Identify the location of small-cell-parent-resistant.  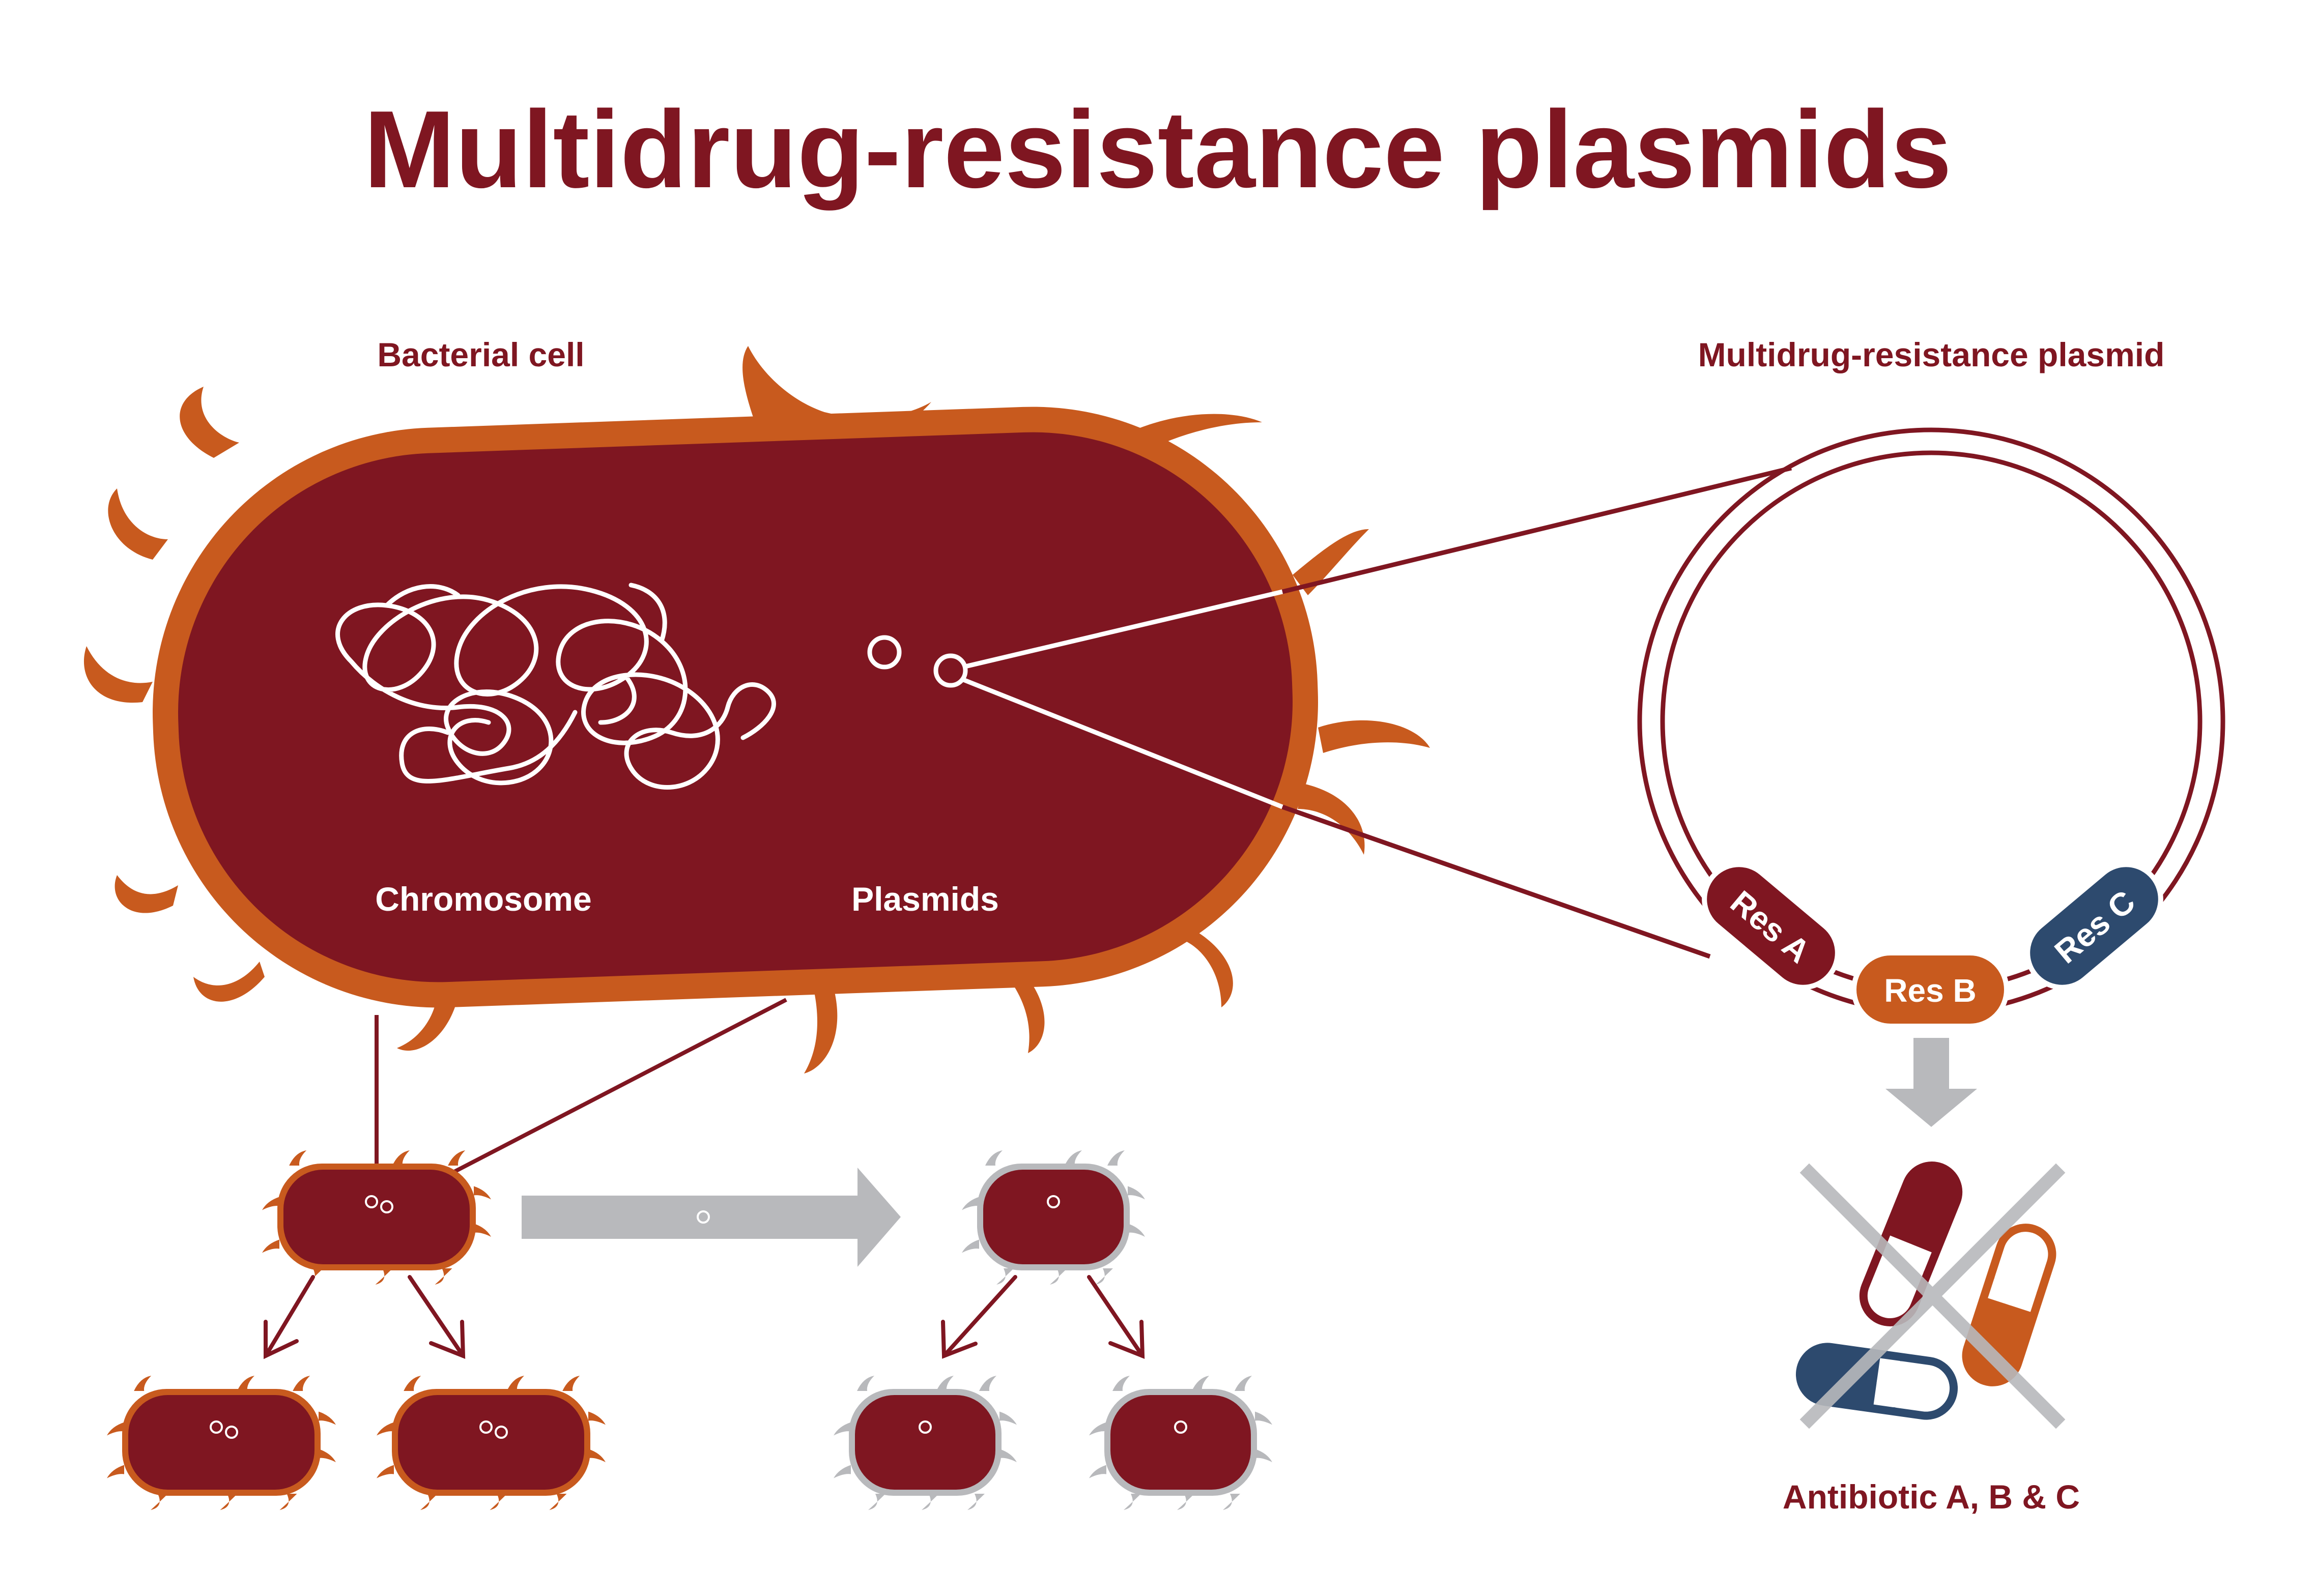
(377, 1217).